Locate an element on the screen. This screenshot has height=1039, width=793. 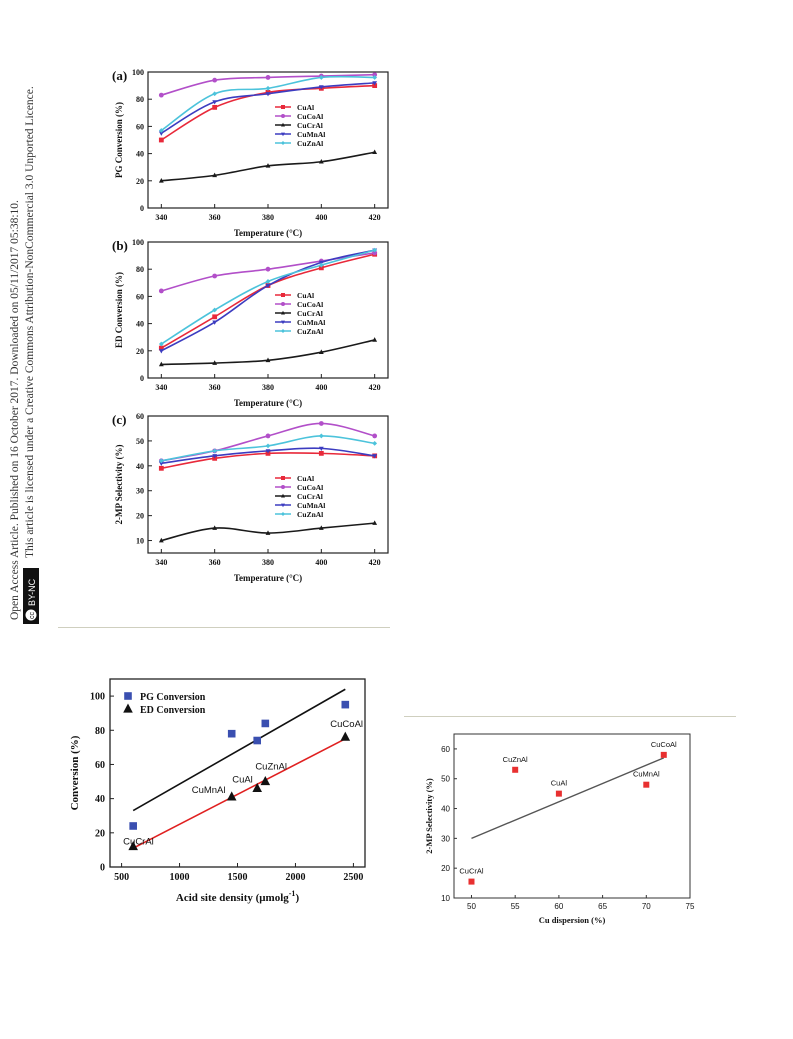
y-axis-label: ED Conversion (%) is located at coordinates (119, 310).